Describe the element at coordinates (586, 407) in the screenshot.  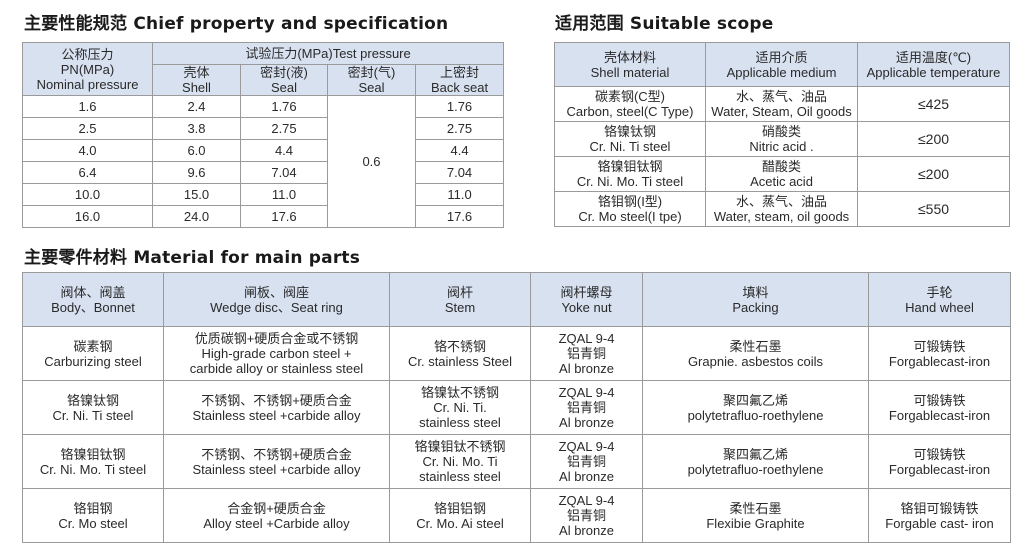
I see `table-cell: ZQAL 9-4 铝青铜 Al bronze` at that location.